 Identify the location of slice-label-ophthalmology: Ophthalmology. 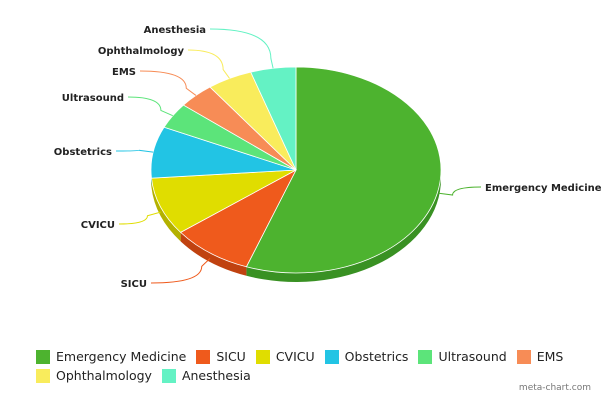
(141, 51).